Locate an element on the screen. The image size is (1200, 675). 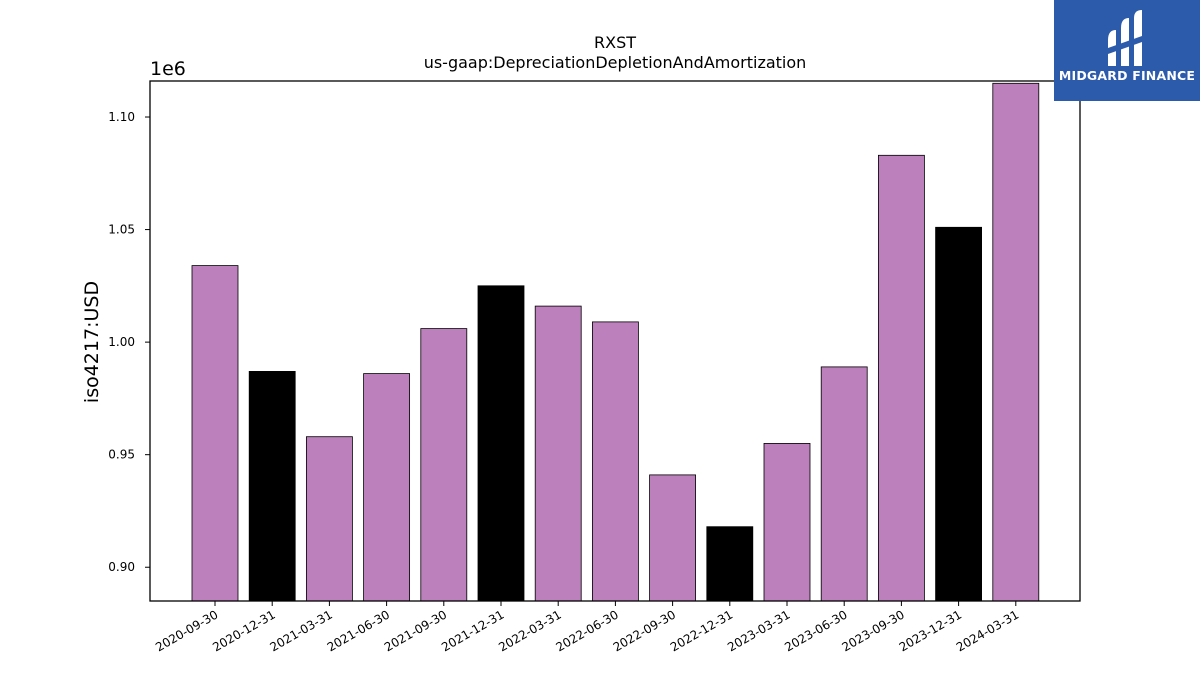
brand-logo: MIDGARD FINANCE is located at coordinates (1127, 50).